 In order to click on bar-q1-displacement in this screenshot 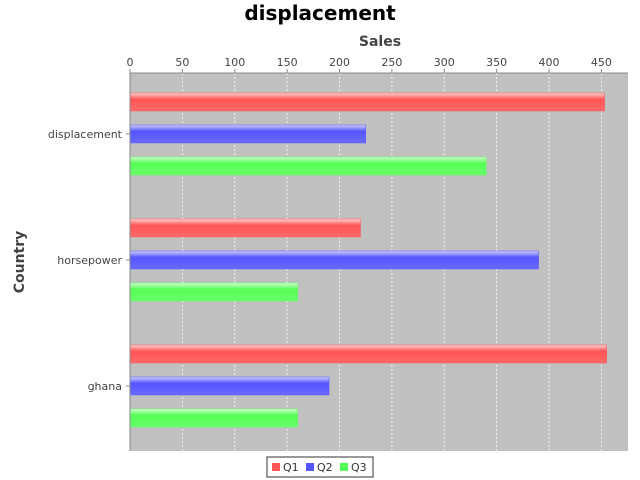, I will do `click(367, 102)`.